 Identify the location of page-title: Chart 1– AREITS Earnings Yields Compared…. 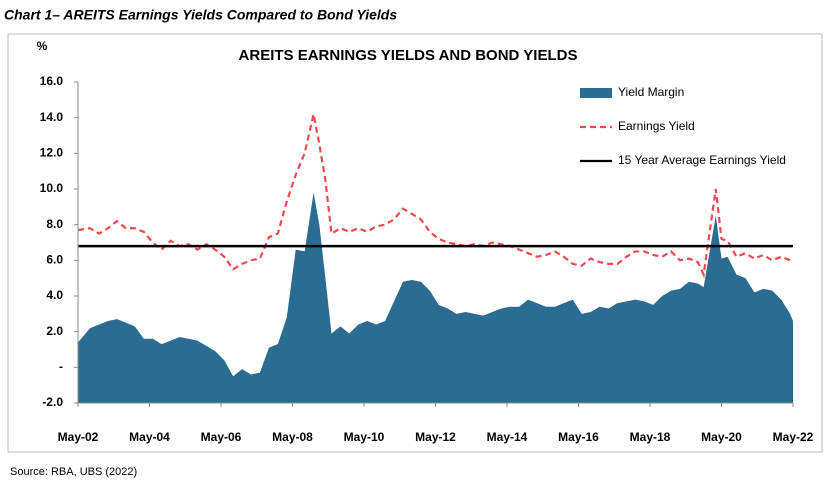
(200, 15).